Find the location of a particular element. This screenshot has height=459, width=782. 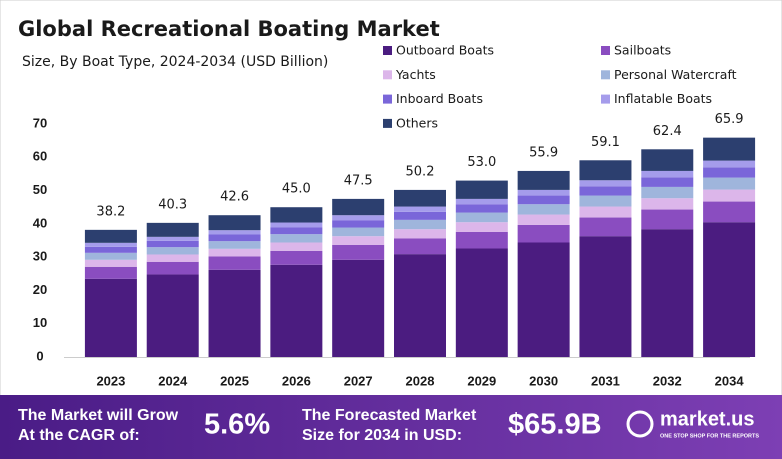

legend-label: Inboard Boats is located at coordinates (439, 98).